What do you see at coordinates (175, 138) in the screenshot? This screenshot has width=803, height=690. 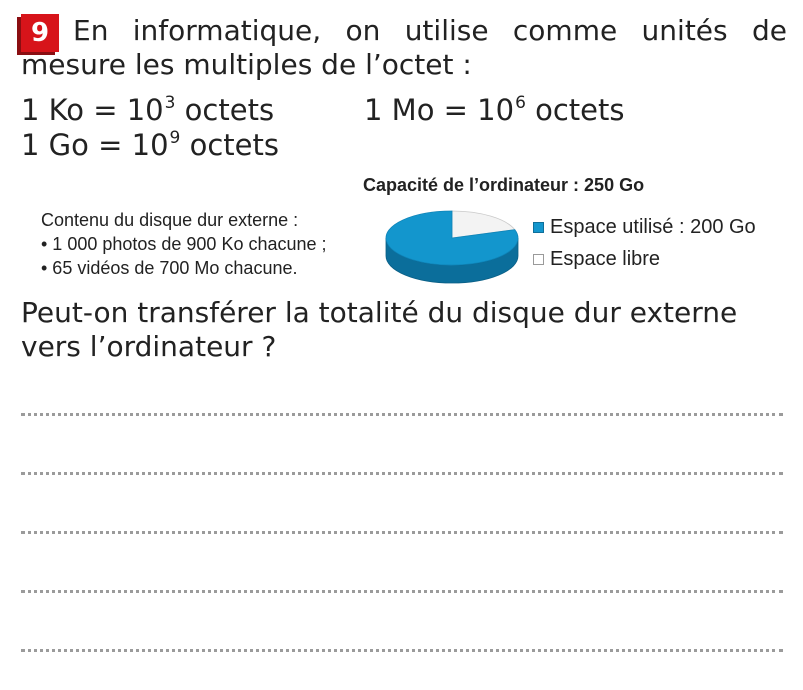 I see `formula-go-exponent: 9` at bounding box center [175, 138].